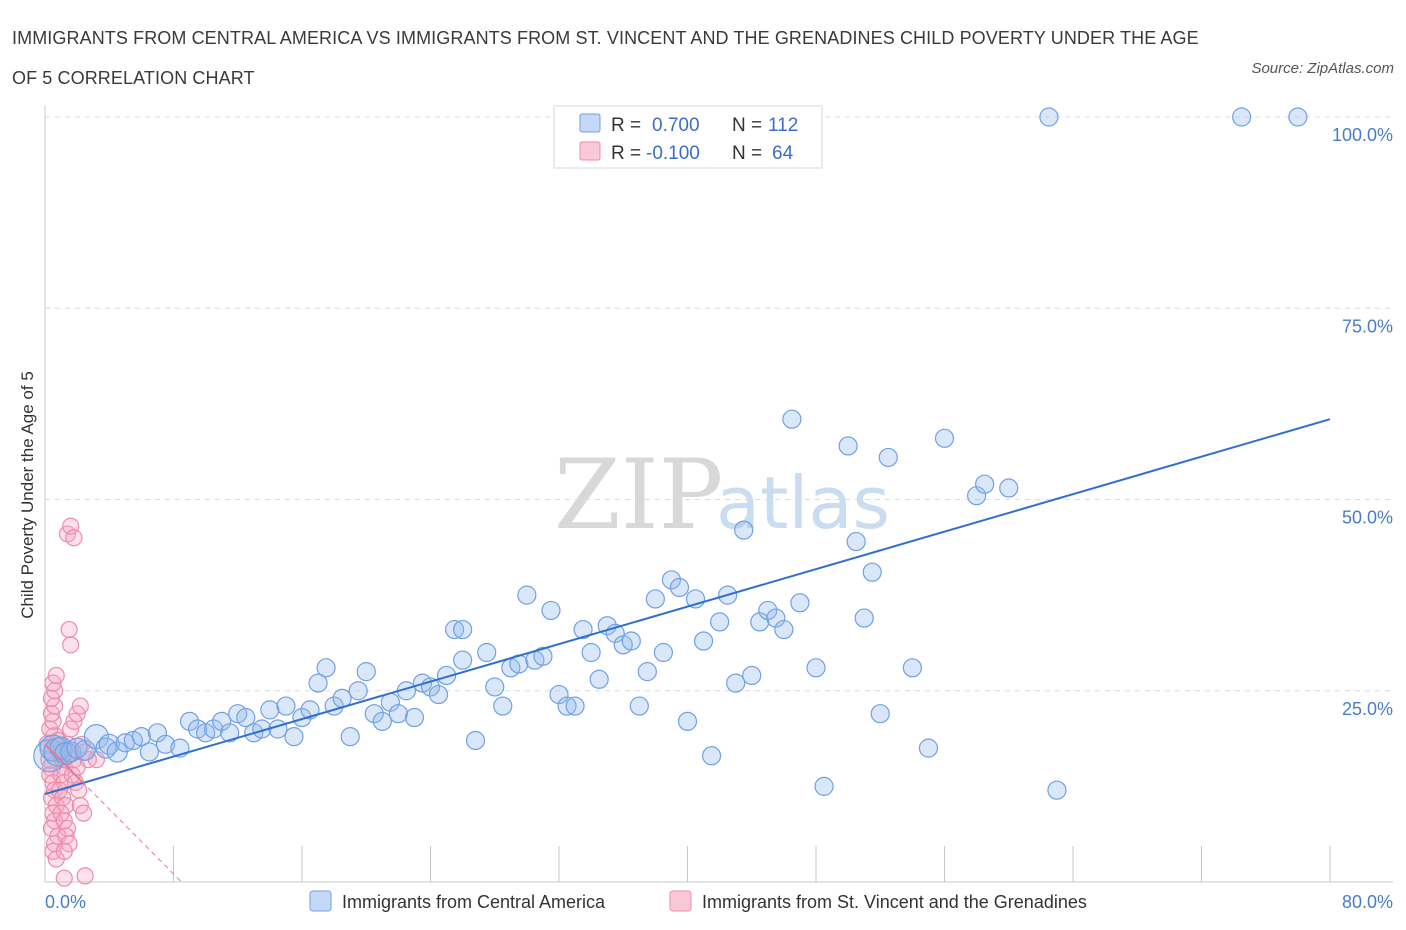 The height and width of the screenshot is (930, 1406). What do you see at coordinates (590, 151) in the screenshot?
I see `legend-swatch-pink` at bounding box center [590, 151].